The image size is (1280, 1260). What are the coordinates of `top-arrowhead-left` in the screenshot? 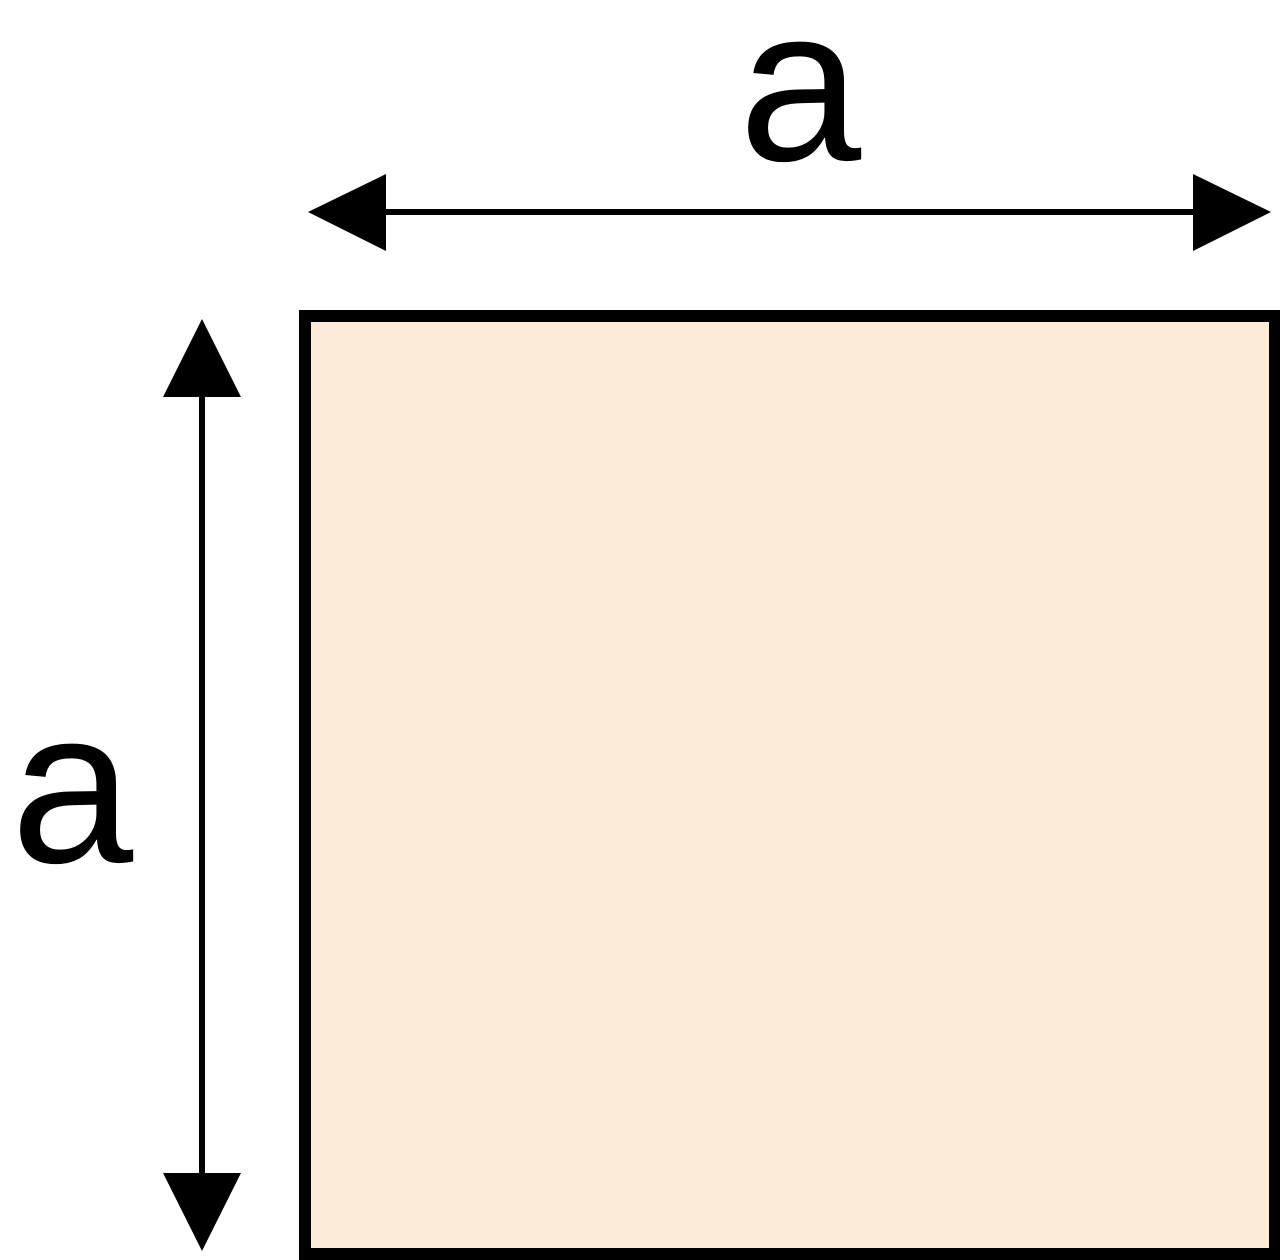 It's located at (347, 212).